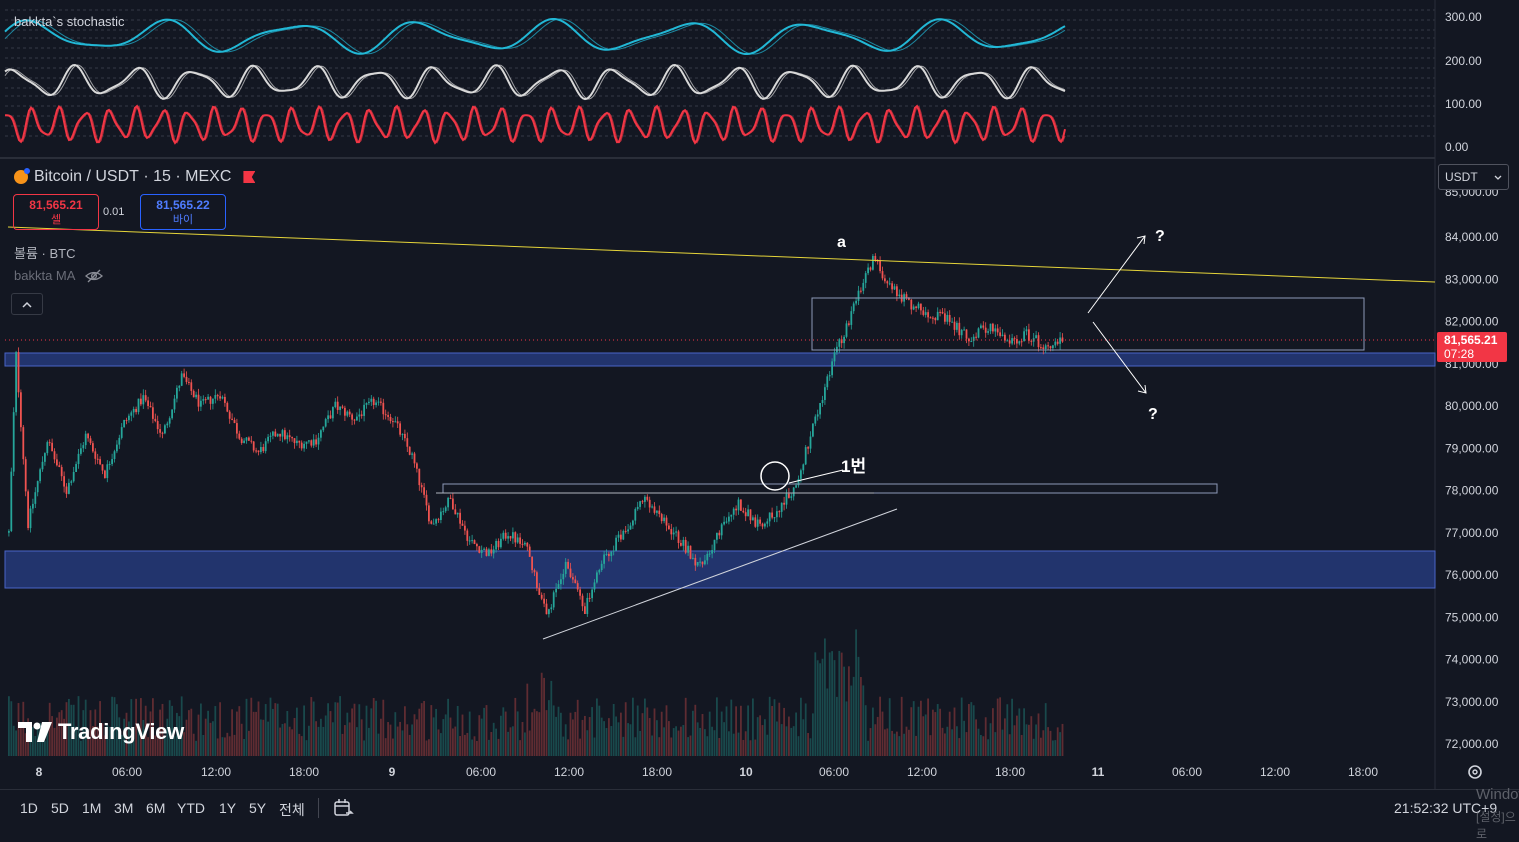 This screenshot has width=1519, height=842. I want to click on flag-icon, so click(249, 177).